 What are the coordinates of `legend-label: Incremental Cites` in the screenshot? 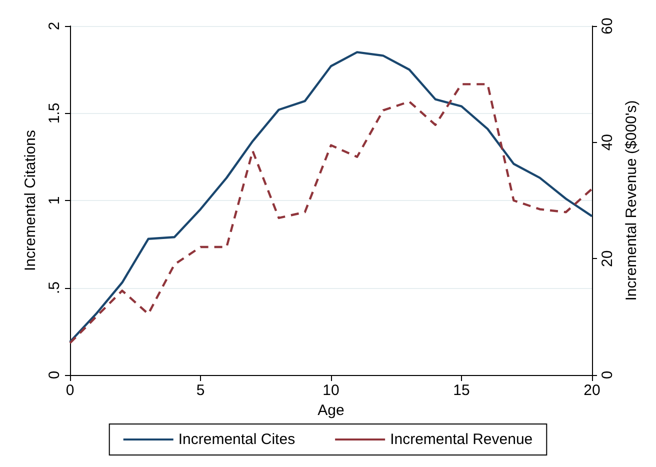 It's located at (237, 439).